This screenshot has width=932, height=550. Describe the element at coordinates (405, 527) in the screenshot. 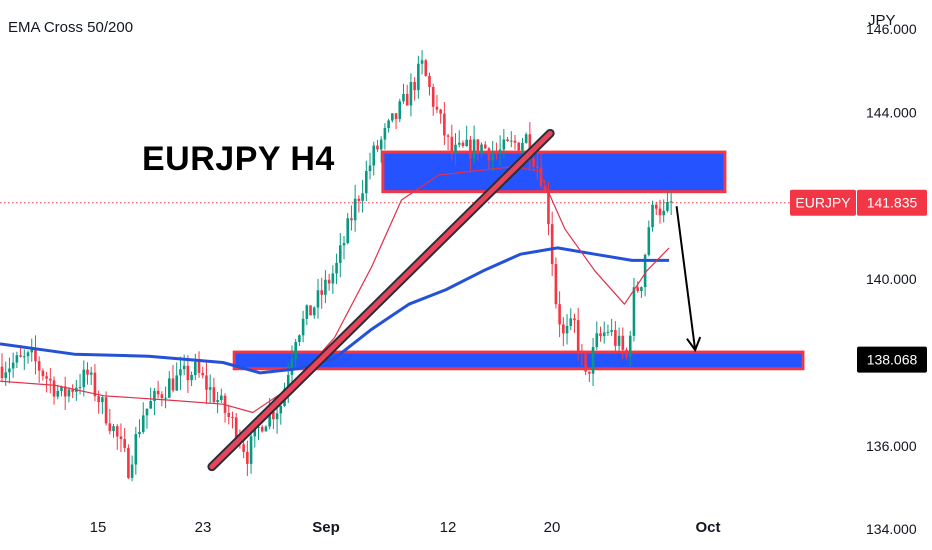

I see `time-axis: 15 23 Sep 12 20 Oct` at that location.